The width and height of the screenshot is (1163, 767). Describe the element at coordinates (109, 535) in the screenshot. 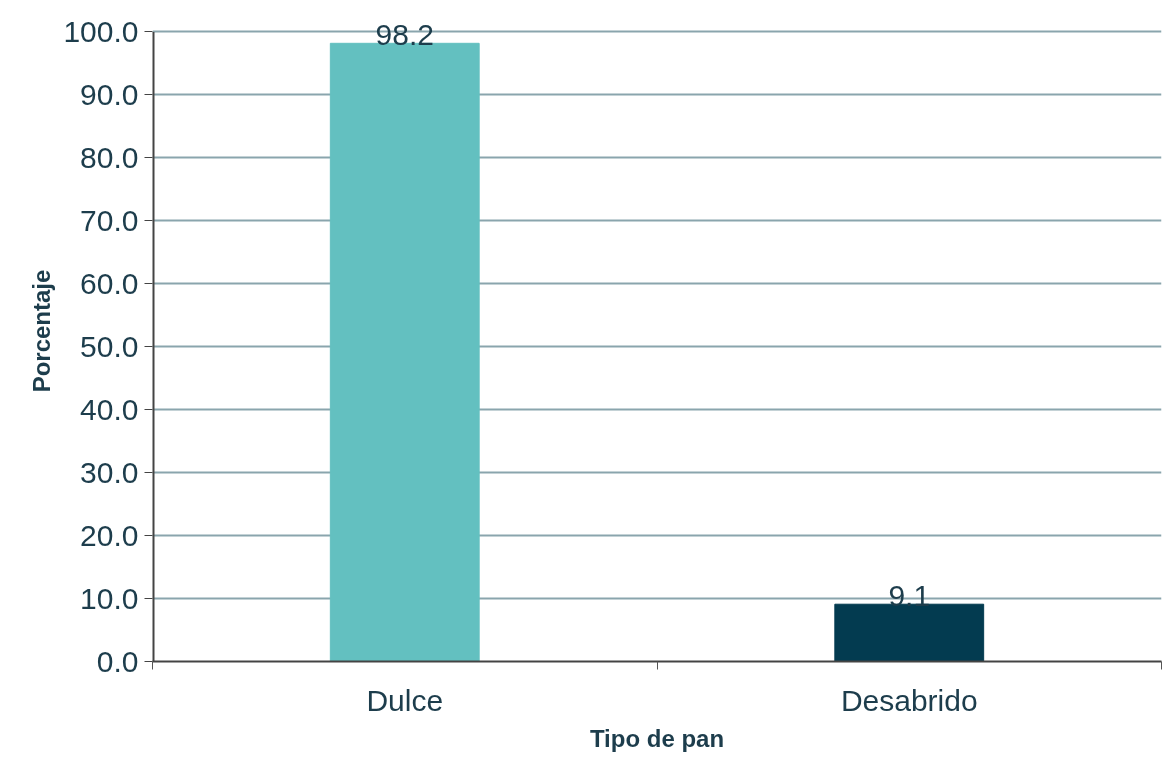

I see `y-tick-label: 20.0` at that location.